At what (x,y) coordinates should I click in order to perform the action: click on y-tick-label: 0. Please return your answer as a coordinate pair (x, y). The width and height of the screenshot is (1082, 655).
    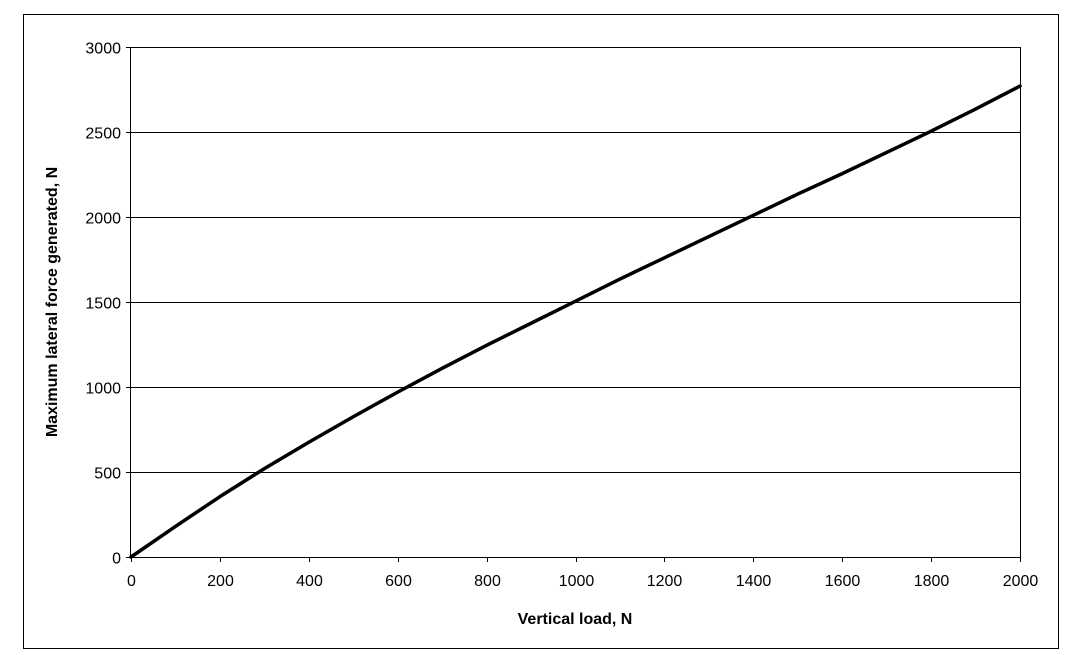
    Looking at the image, I should click on (116, 559).